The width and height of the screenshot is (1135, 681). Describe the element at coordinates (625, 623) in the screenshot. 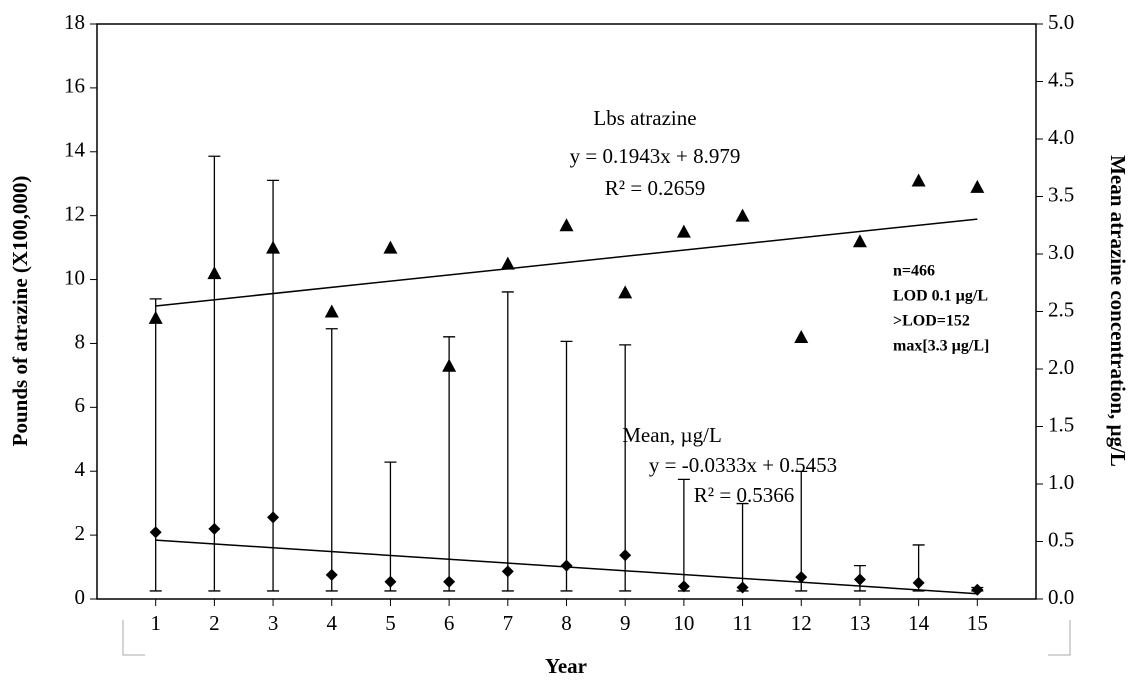

I see `x-tick-label: 9` at that location.